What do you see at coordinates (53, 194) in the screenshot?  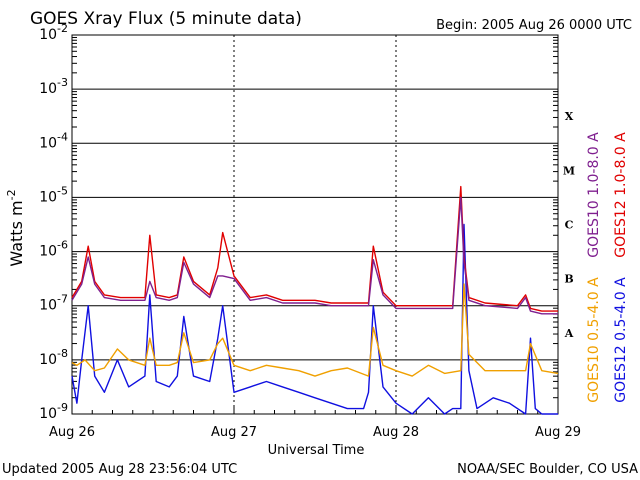 I see `y-tick-label: 10⁻⁵` at bounding box center [53, 194].